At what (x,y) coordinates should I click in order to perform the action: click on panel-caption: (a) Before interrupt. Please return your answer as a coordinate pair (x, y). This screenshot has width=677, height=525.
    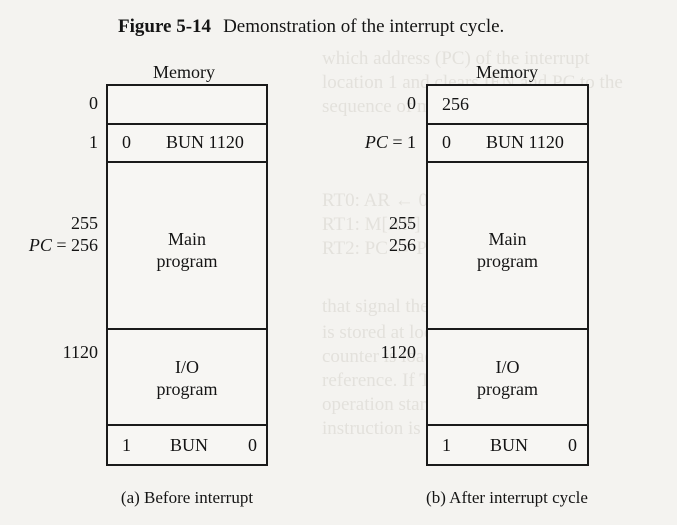
    Looking at the image, I should click on (187, 497).